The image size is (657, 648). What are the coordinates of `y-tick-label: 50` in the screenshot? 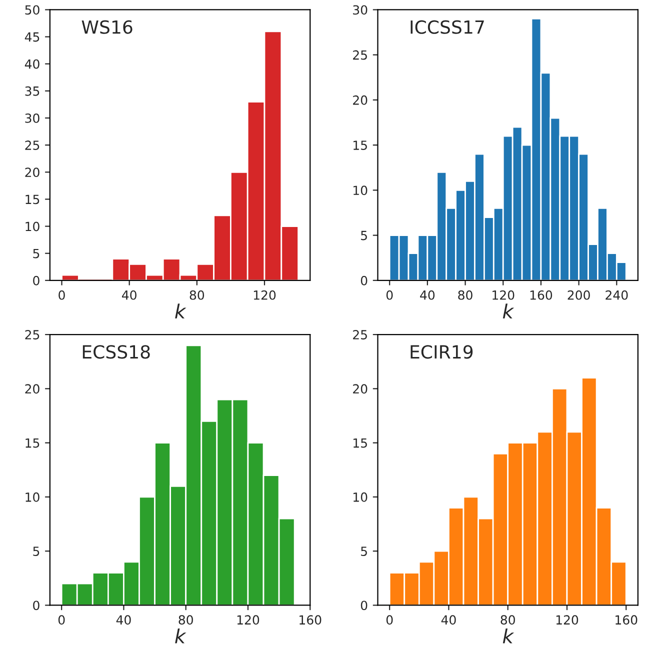 It's located at (32, 10).